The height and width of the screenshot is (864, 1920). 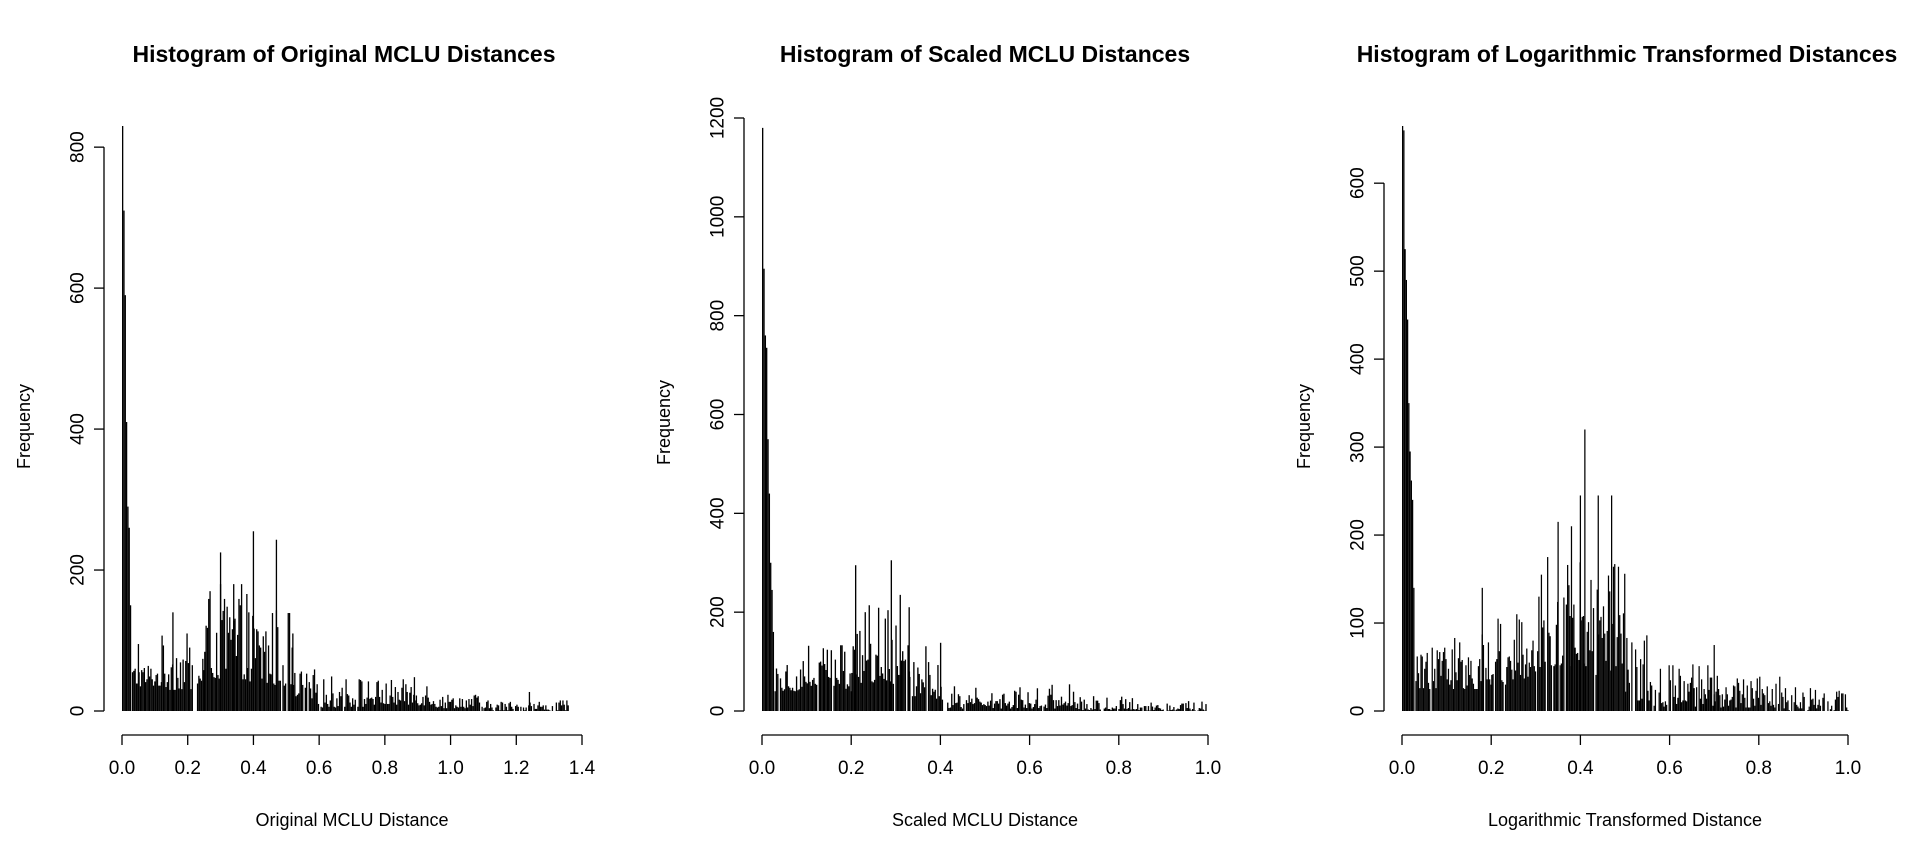 What do you see at coordinates (1580, 768) in the screenshot?
I see `x-tick-label: 0.4` at bounding box center [1580, 768].